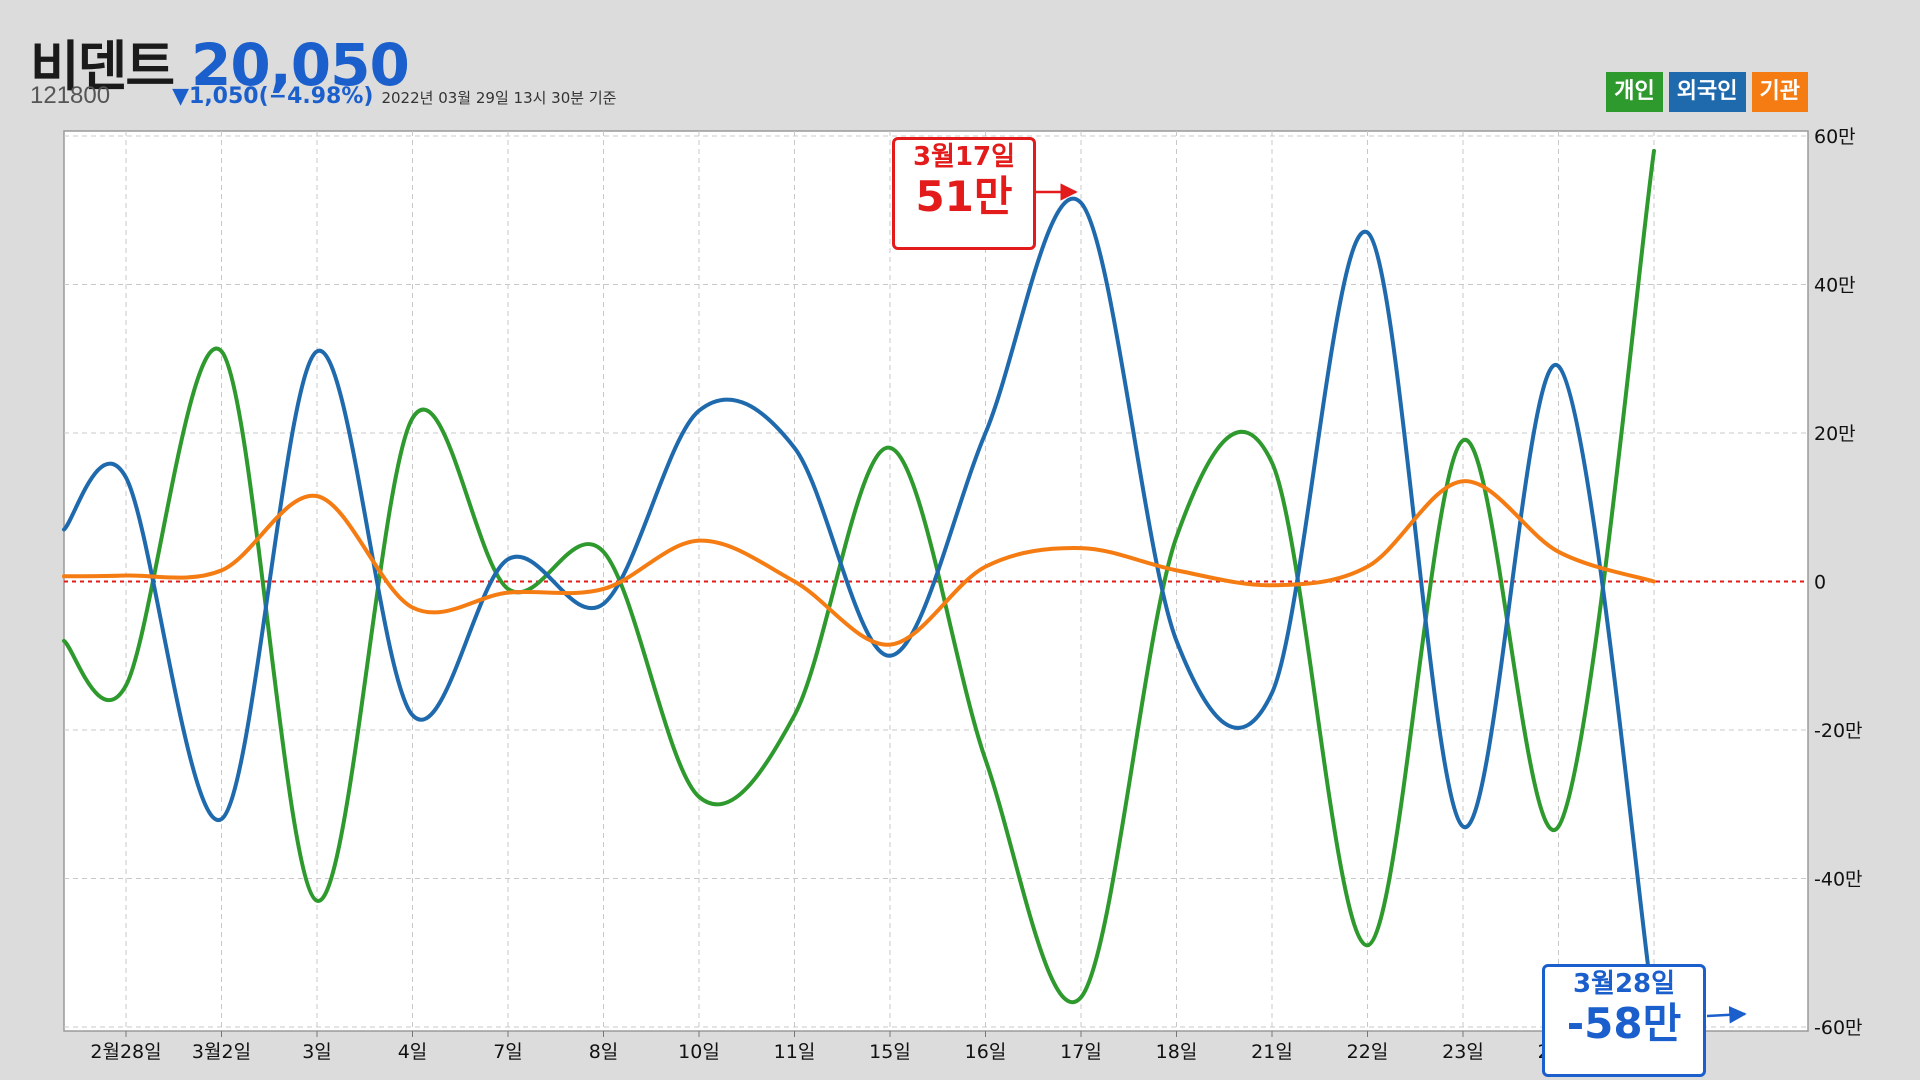 This screenshot has width=1920, height=1080. What do you see at coordinates (413, 1052) in the screenshot?
I see `x-tick-label: 4일` at bounding box center [413, 1052].